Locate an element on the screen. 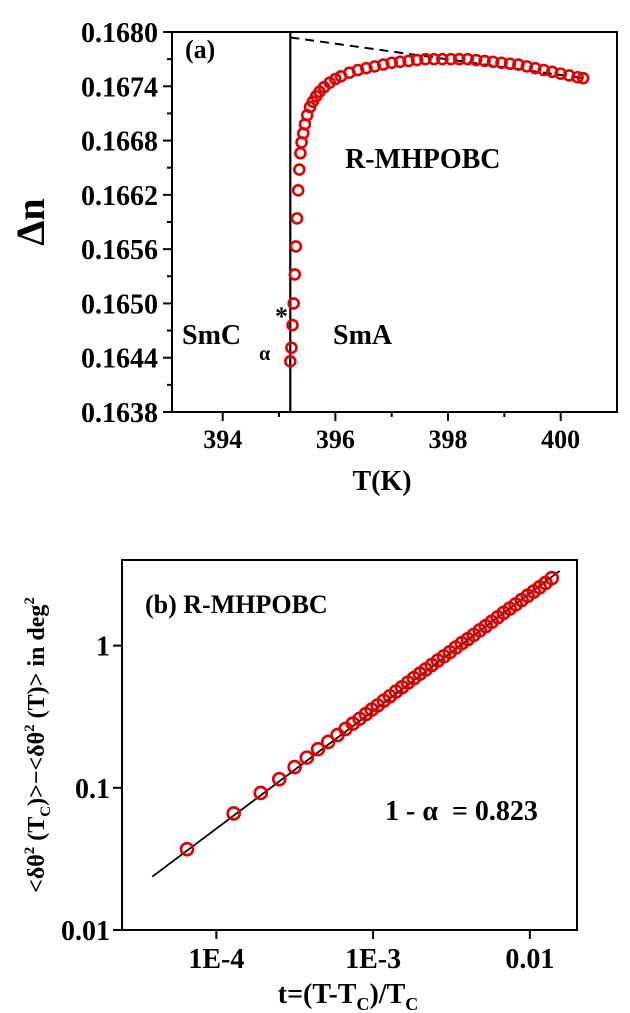 Image resolution: width=630 pixels, height=1013 pixels. panel-b-label: (b) R-MHPOBC is located at coordinates (236, 604).